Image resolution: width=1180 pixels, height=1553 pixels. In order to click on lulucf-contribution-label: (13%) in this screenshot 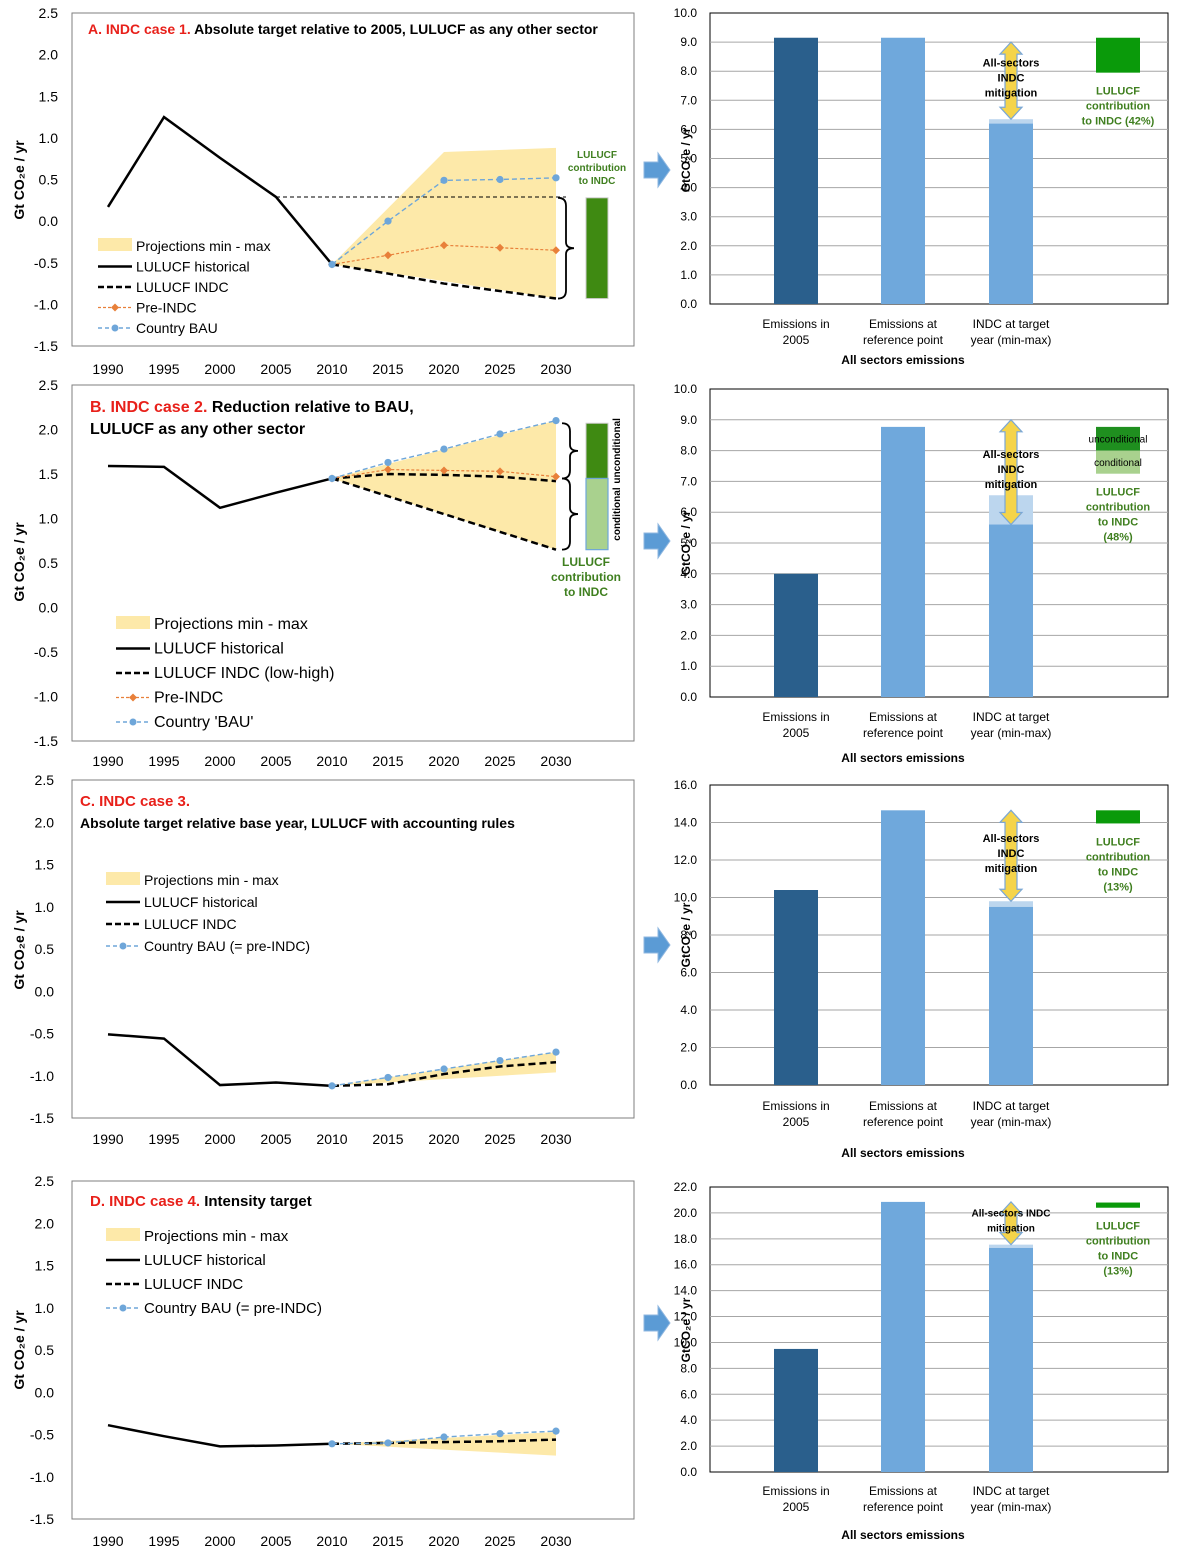, I will do `click(1118, 887)`.